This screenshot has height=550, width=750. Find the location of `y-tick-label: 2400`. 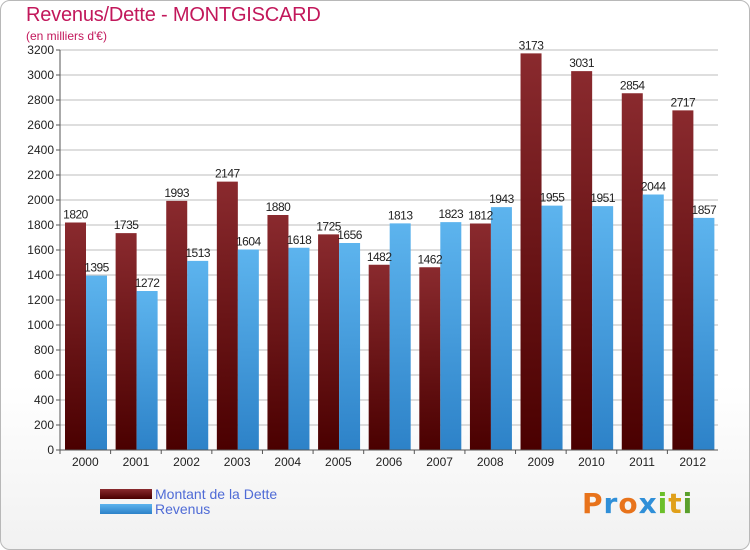

y-tick-label: 2400 is located at coordinates (40, 150).